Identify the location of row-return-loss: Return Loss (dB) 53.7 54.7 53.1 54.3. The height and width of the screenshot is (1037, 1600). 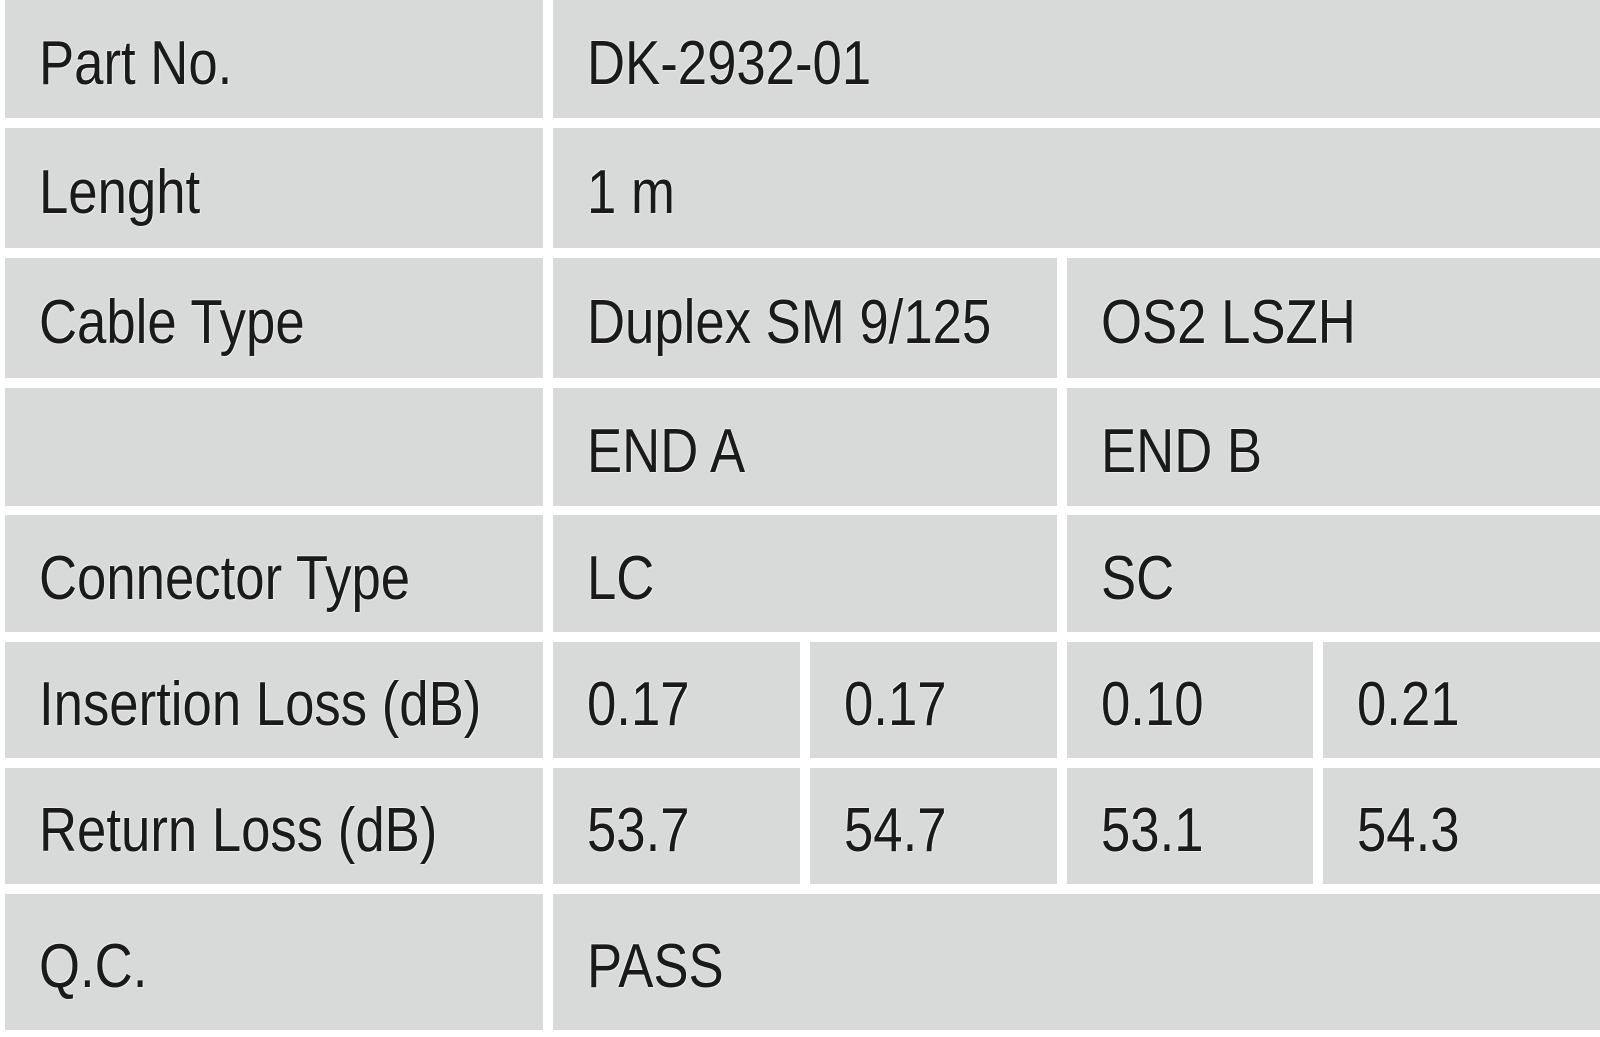
(802, 826).